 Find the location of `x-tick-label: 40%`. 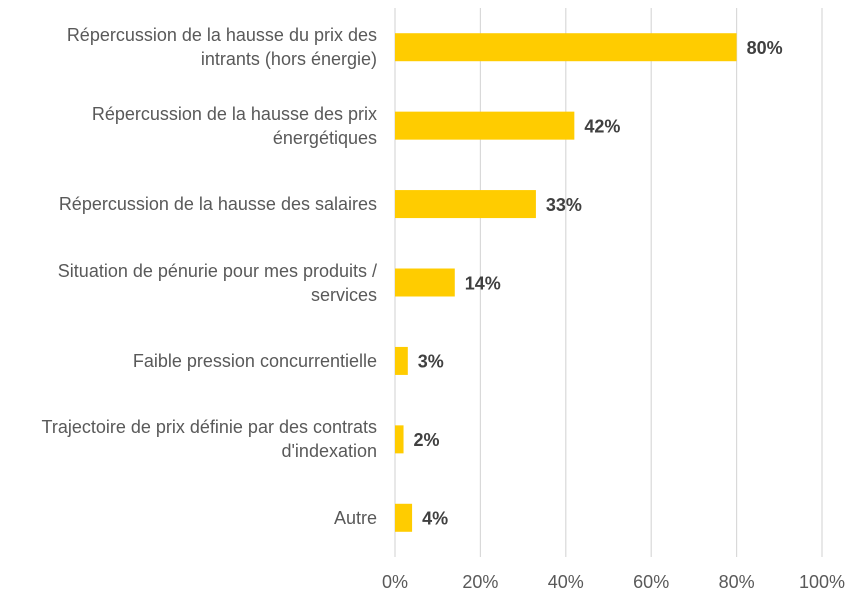

x-tick-label: 40% is located at coordinates (566, 582).